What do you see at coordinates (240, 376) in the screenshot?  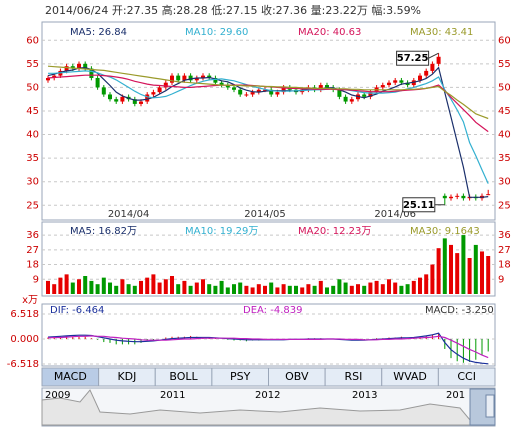 I see `indicator-tab-label: PSY` at bounding box center [240, 376].